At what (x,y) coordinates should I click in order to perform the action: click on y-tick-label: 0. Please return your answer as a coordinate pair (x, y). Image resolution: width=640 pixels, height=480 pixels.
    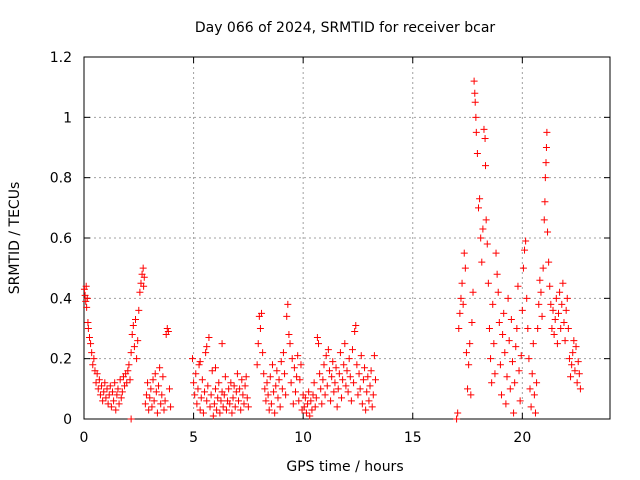
    Looking at the image, I should click on (67, 420).